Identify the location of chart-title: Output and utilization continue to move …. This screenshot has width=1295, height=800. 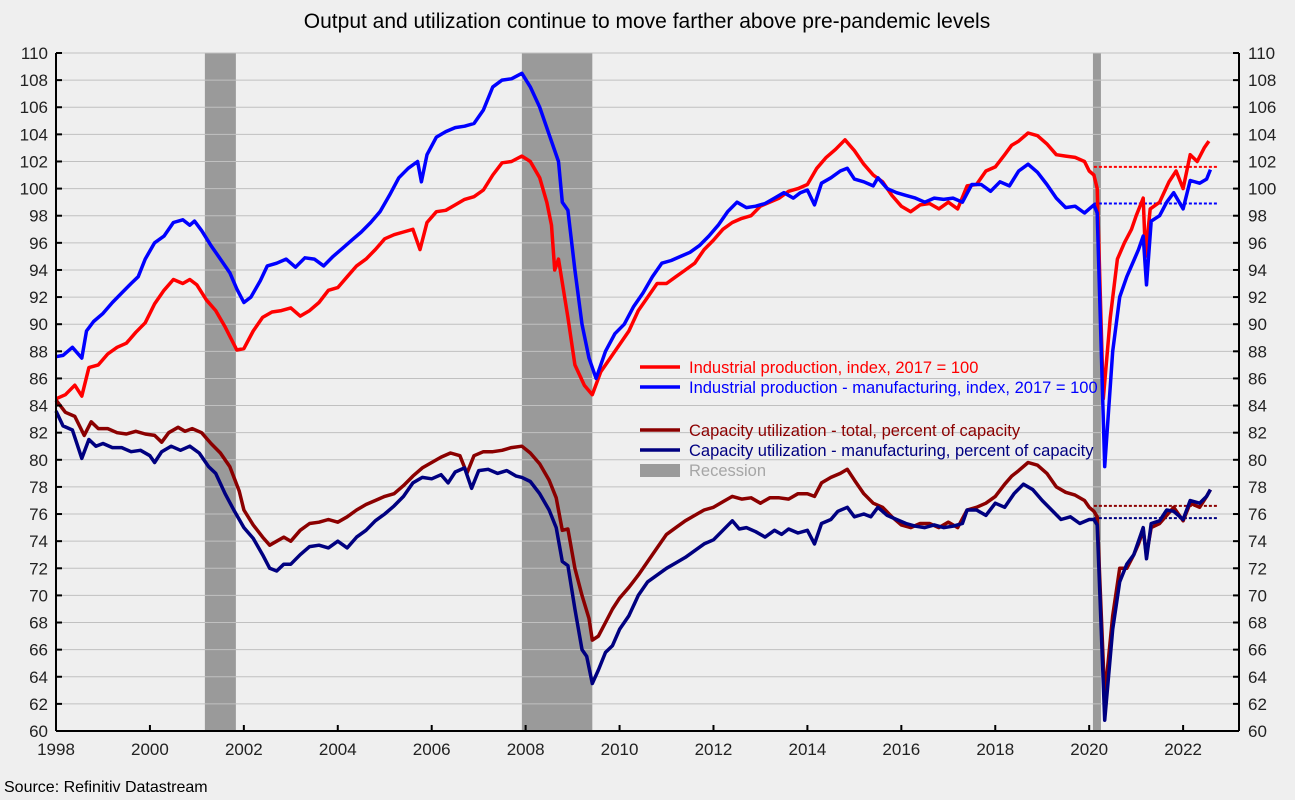
(647, 21).